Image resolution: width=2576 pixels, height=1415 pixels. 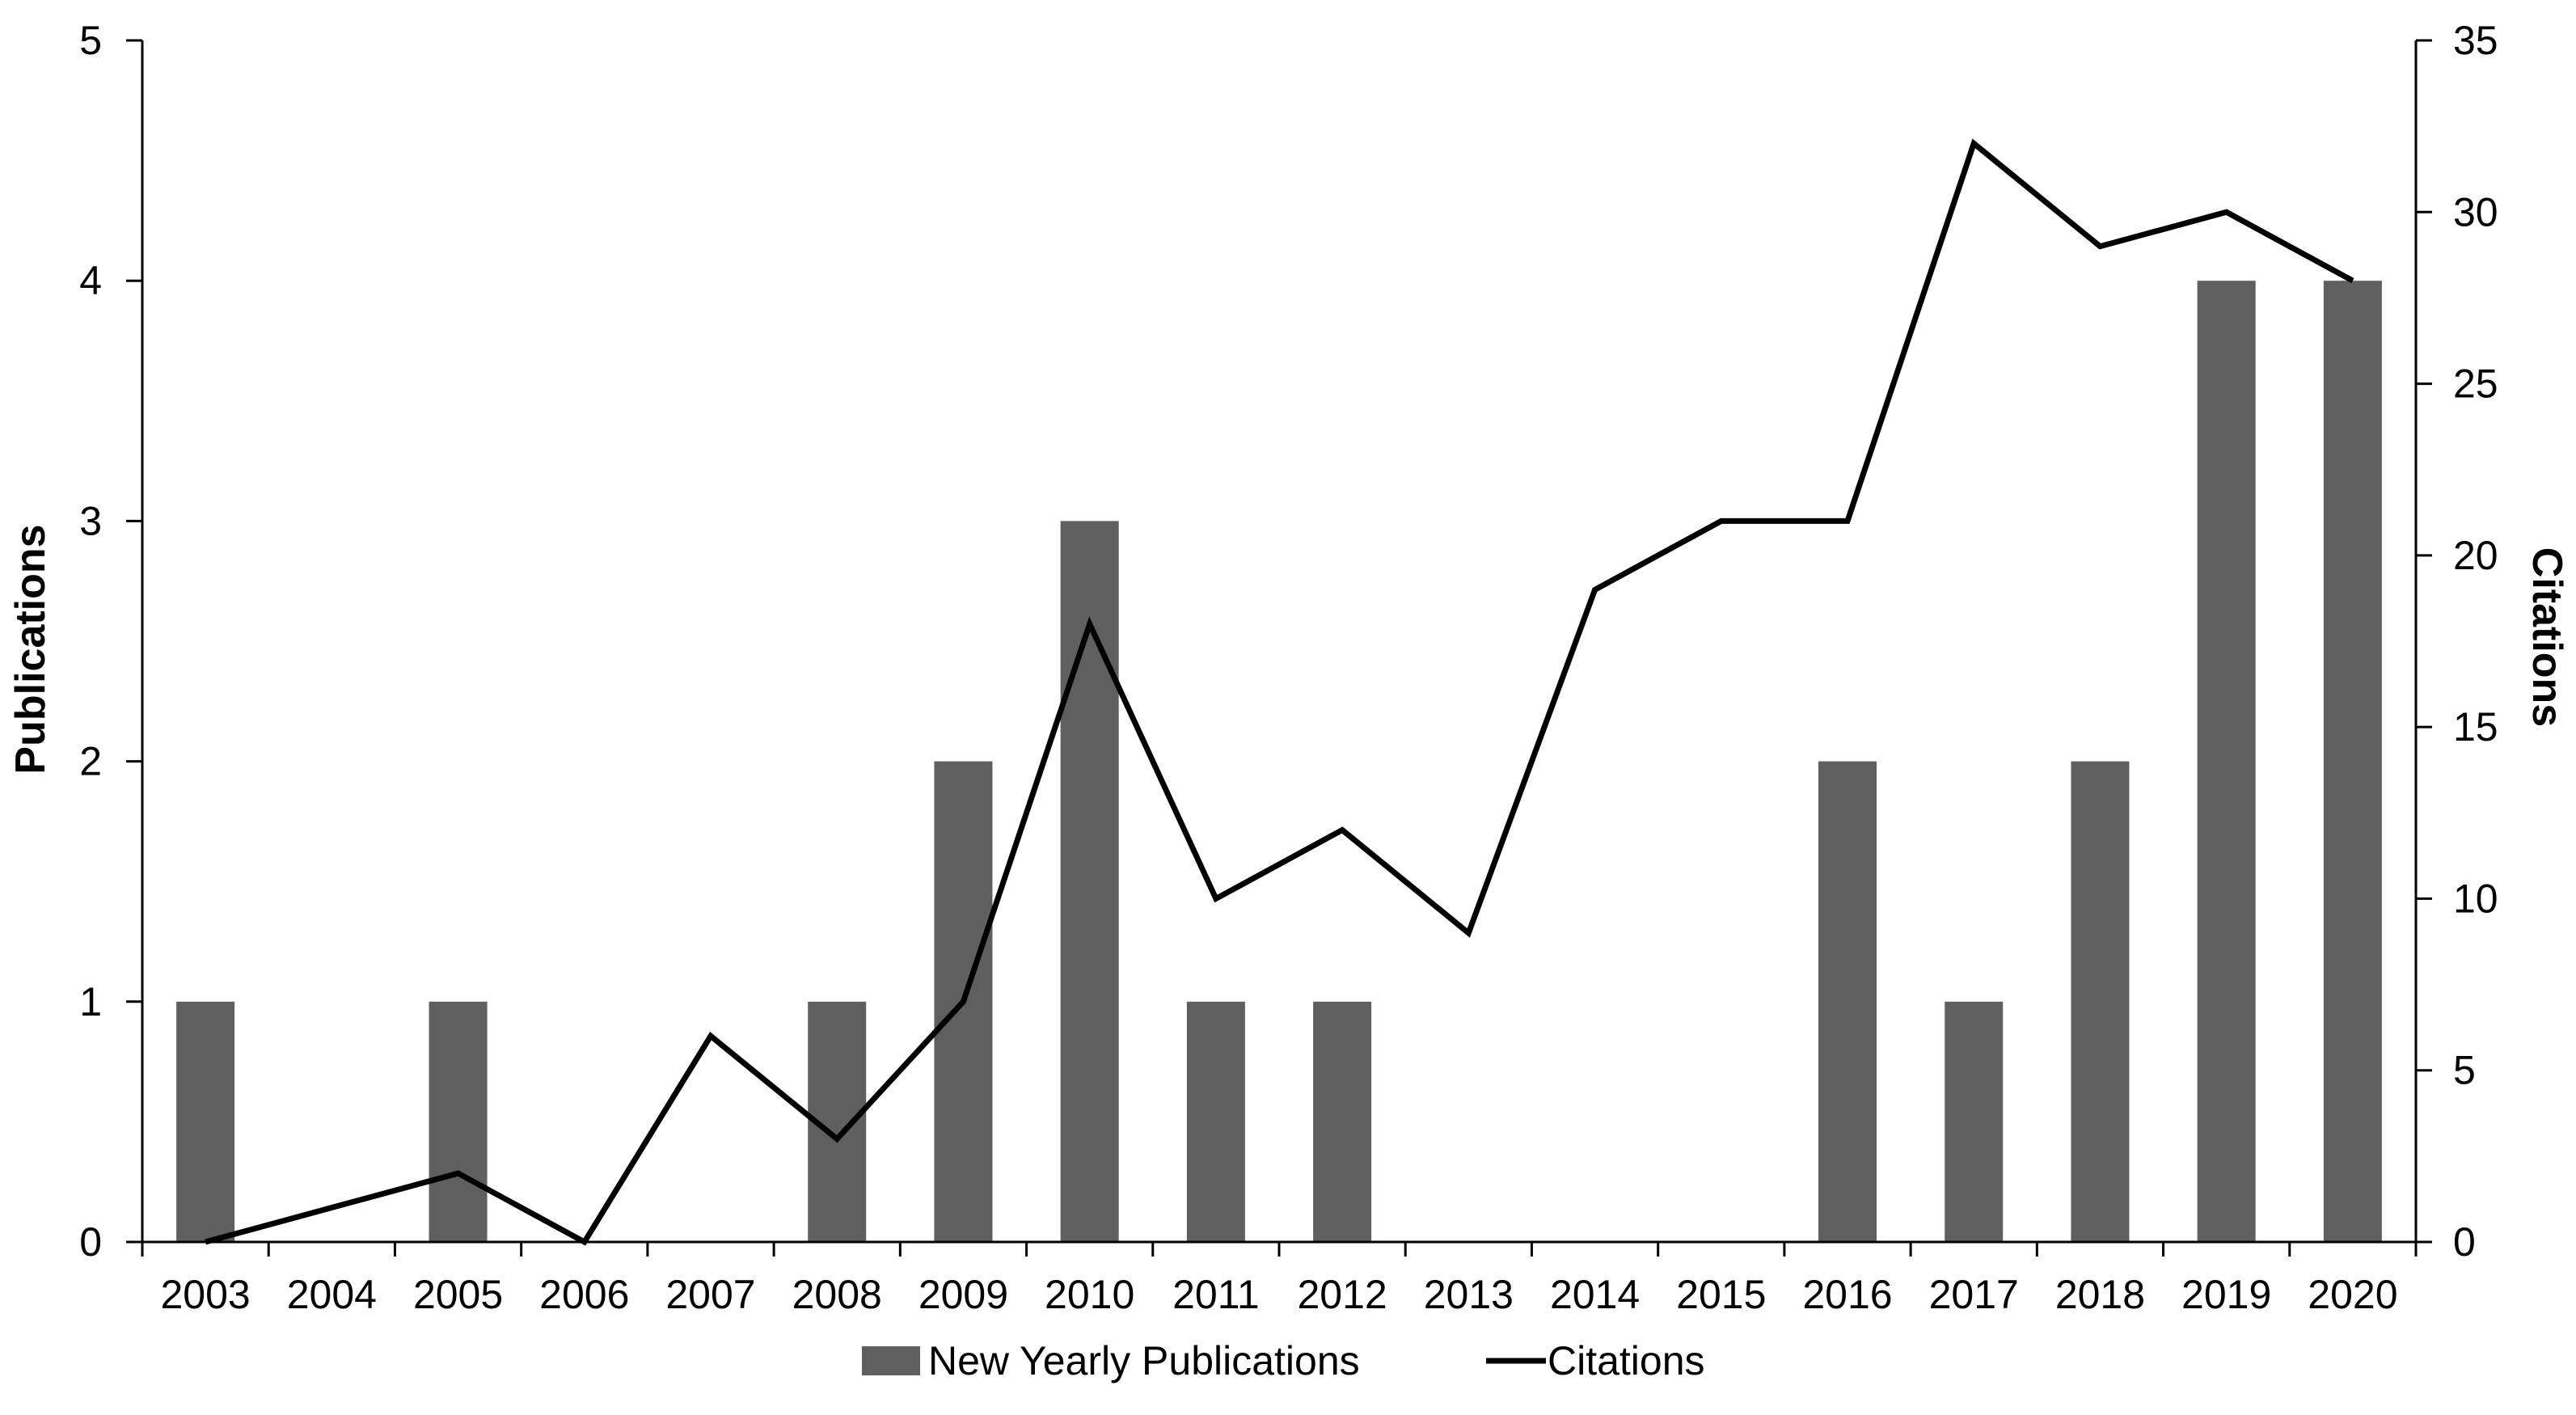 I want to click on x-tick-label-2017: 2017, so click(x=1974, y=1294).